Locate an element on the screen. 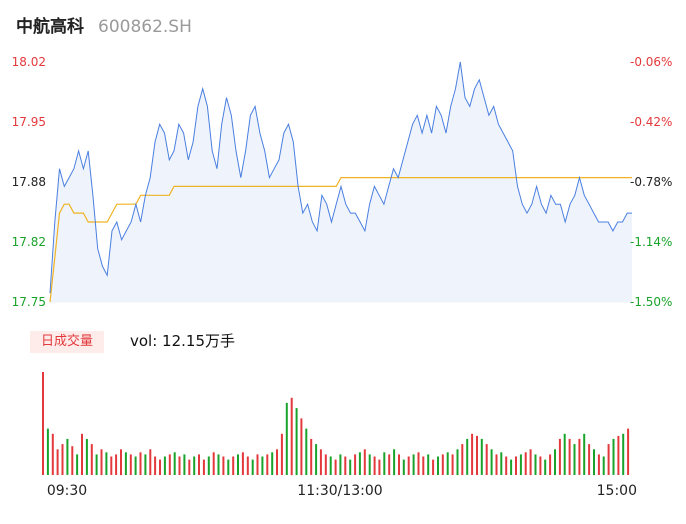  percent-tick-label: -0.42% is located at coordinates (651, 122).